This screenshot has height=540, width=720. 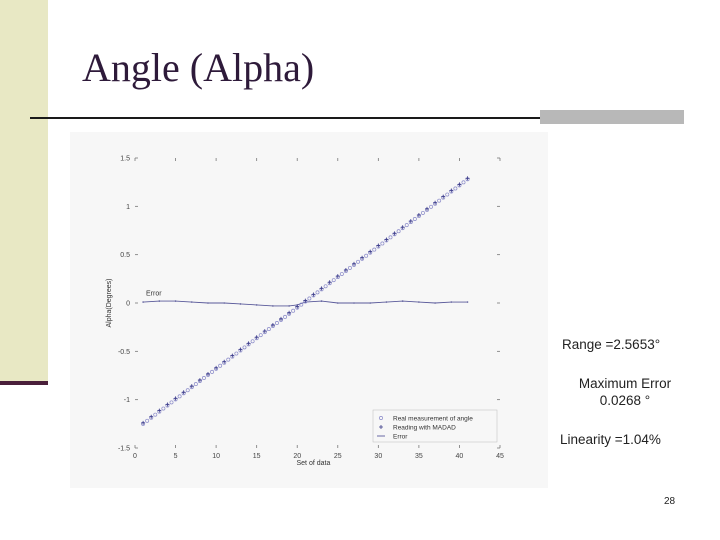 What do you see at coordinates (127, 400) in the screenshot?
I see `y-tick-label: -1` at bounding box center [127, 400].